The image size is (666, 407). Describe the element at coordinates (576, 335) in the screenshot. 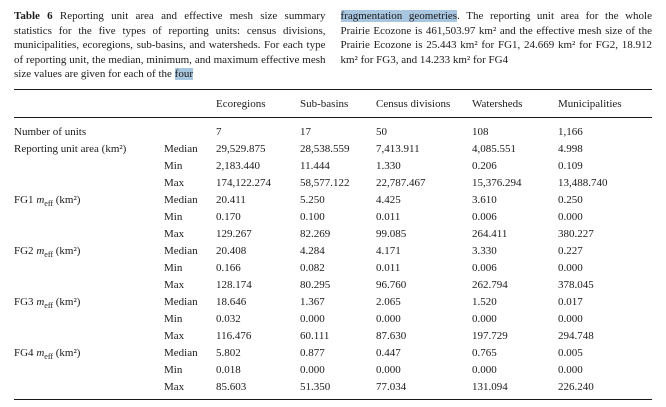

I see `cell-municipalities: 294.748` at that location.